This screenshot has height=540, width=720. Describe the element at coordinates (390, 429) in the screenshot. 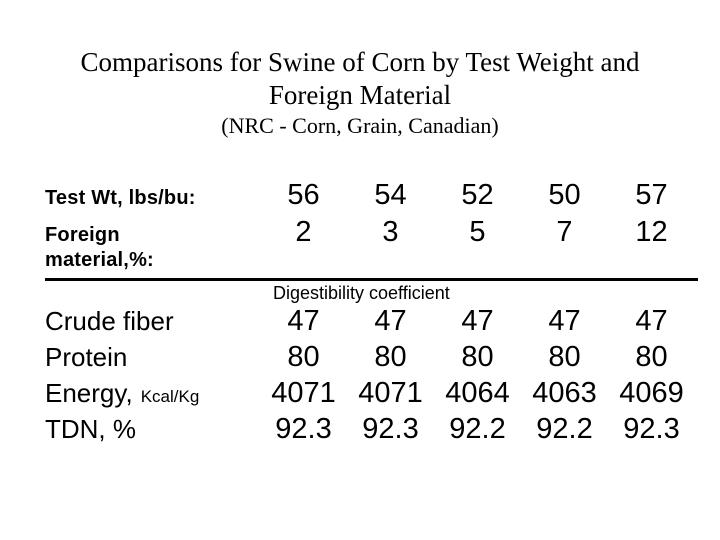

I see `tdn-value-2: 92.3` at that location.